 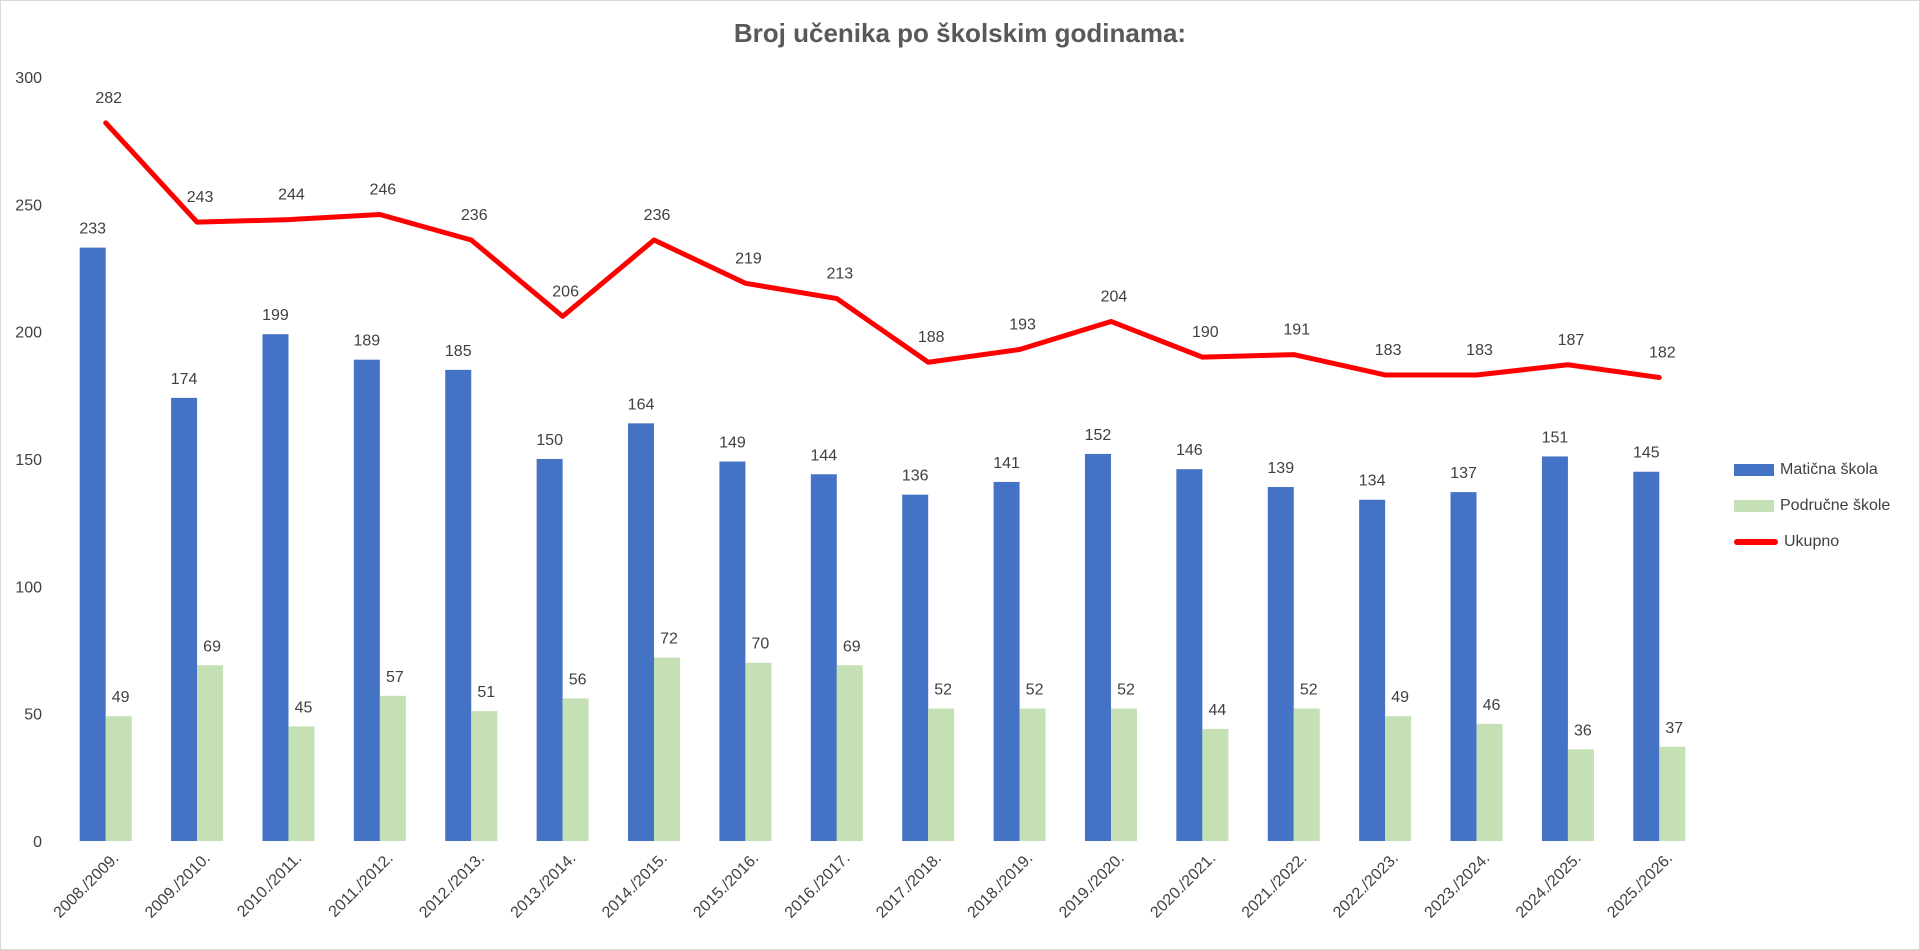 I want to click on data-label-maticna: 146, so click(x=1189, y=450).